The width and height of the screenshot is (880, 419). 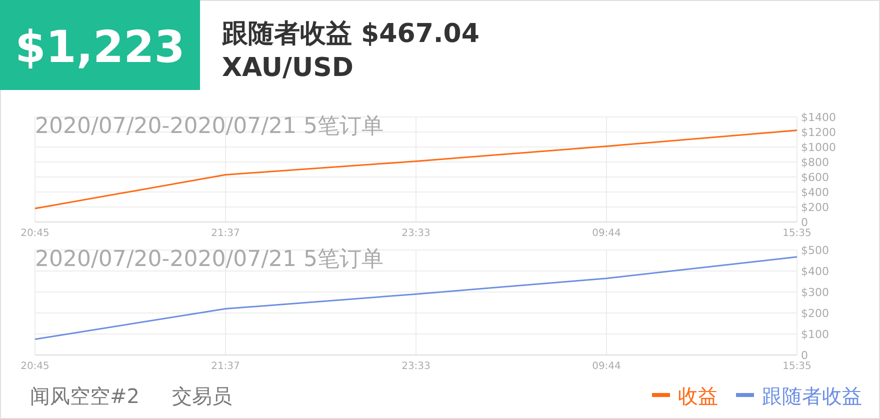 I want to click on y-tick-label: $100, so click(x=815, y=334).